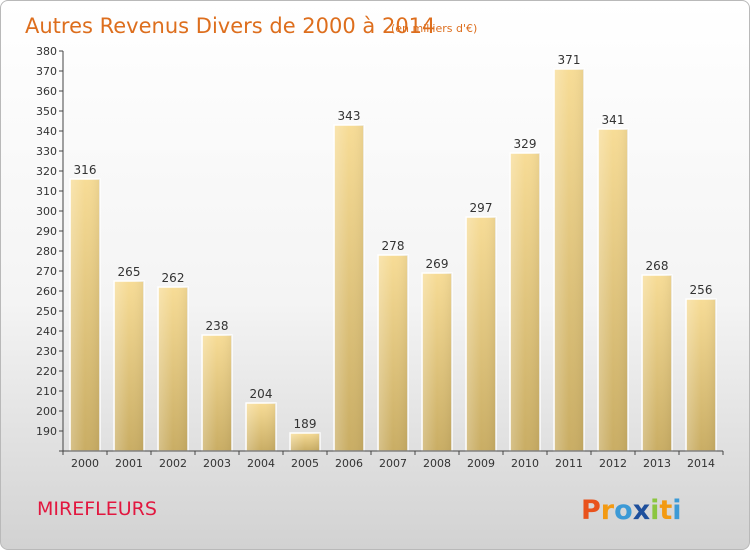 The height and width of the screenshot is (550, 750). Describe the element at coordinates (46, 191) in the screenshot. I see `y-tick-label: 310` at that location.